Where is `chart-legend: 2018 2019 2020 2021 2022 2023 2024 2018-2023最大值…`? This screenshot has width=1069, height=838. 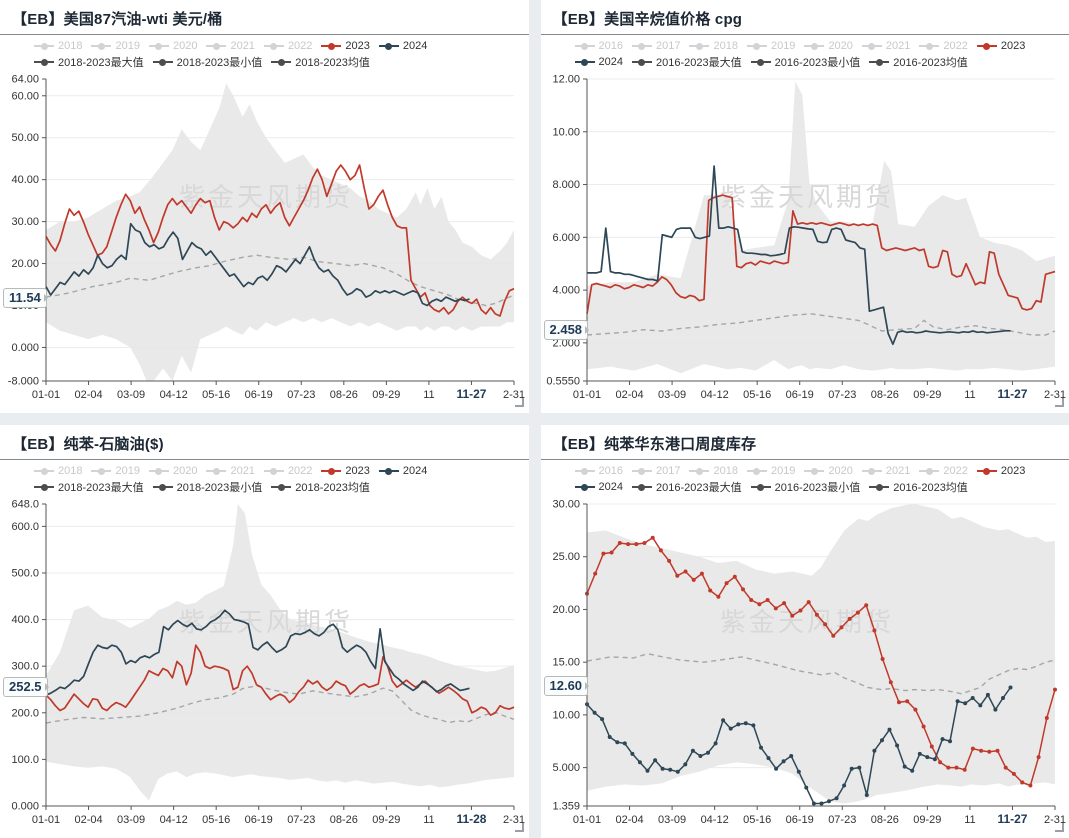
chart-legend: 2018 2019 2020 2021 2022 2023 2024 2018-2023最大值… is located at coordinates (264, 478).